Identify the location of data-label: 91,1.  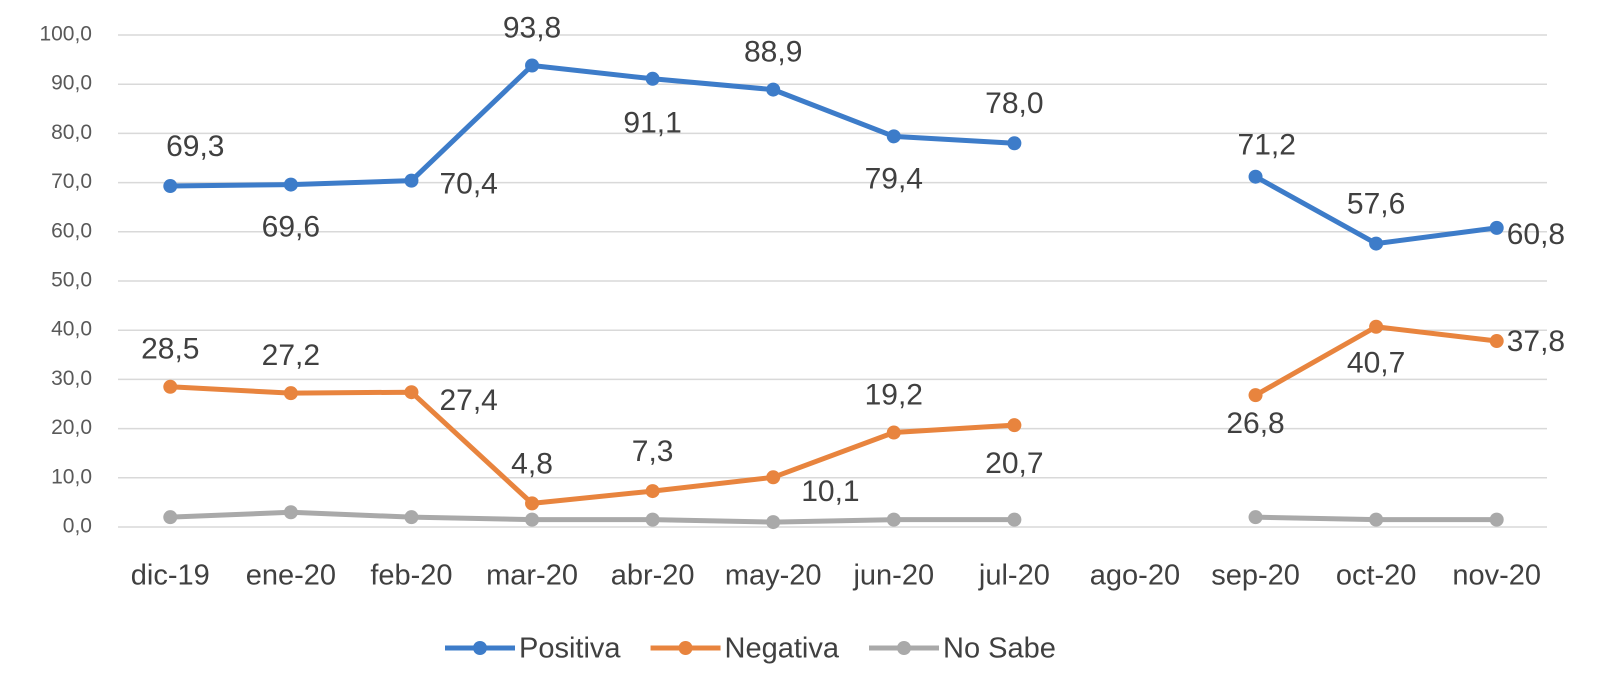
(652, 123).